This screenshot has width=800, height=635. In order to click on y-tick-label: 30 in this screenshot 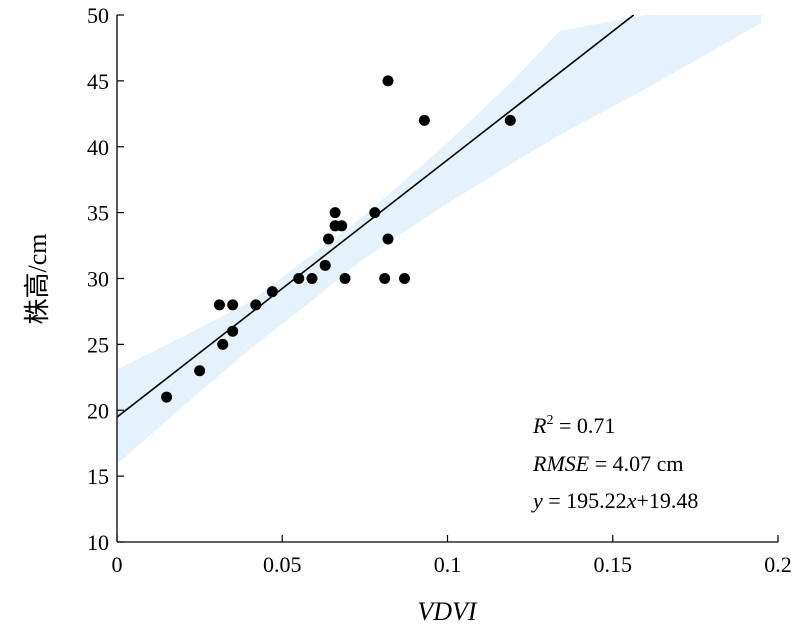, I will do `click(98, 279)`.